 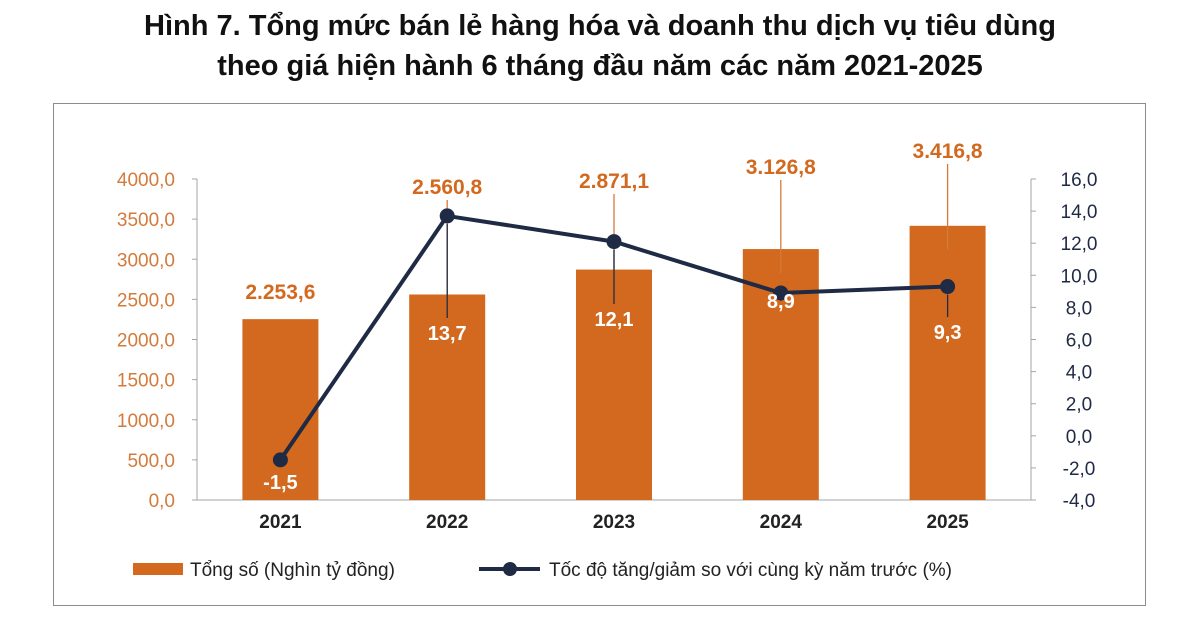 What do you see at coordinates (1079, 373) in the screenshot?
I see `right-axis-tick-label: 4,0` at bounding box center [1079, 373].